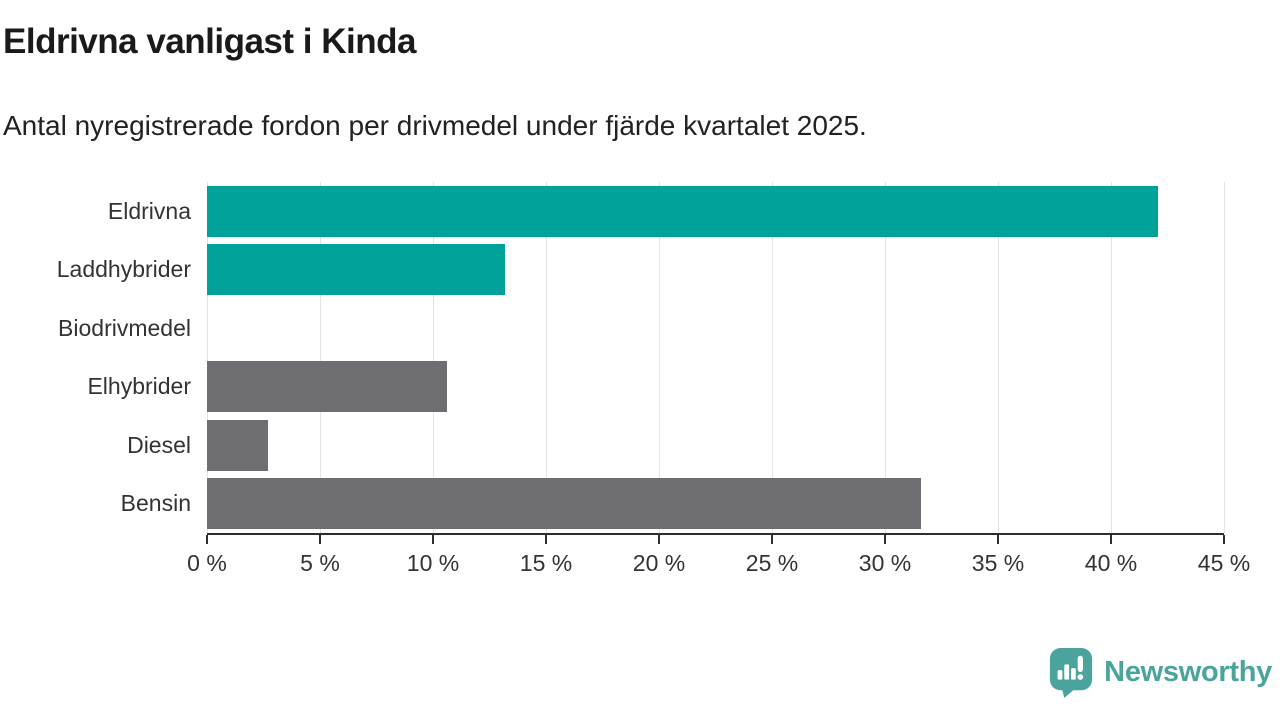  I want to click on x-axis-tick-label: 15 %, so click(546, 563).